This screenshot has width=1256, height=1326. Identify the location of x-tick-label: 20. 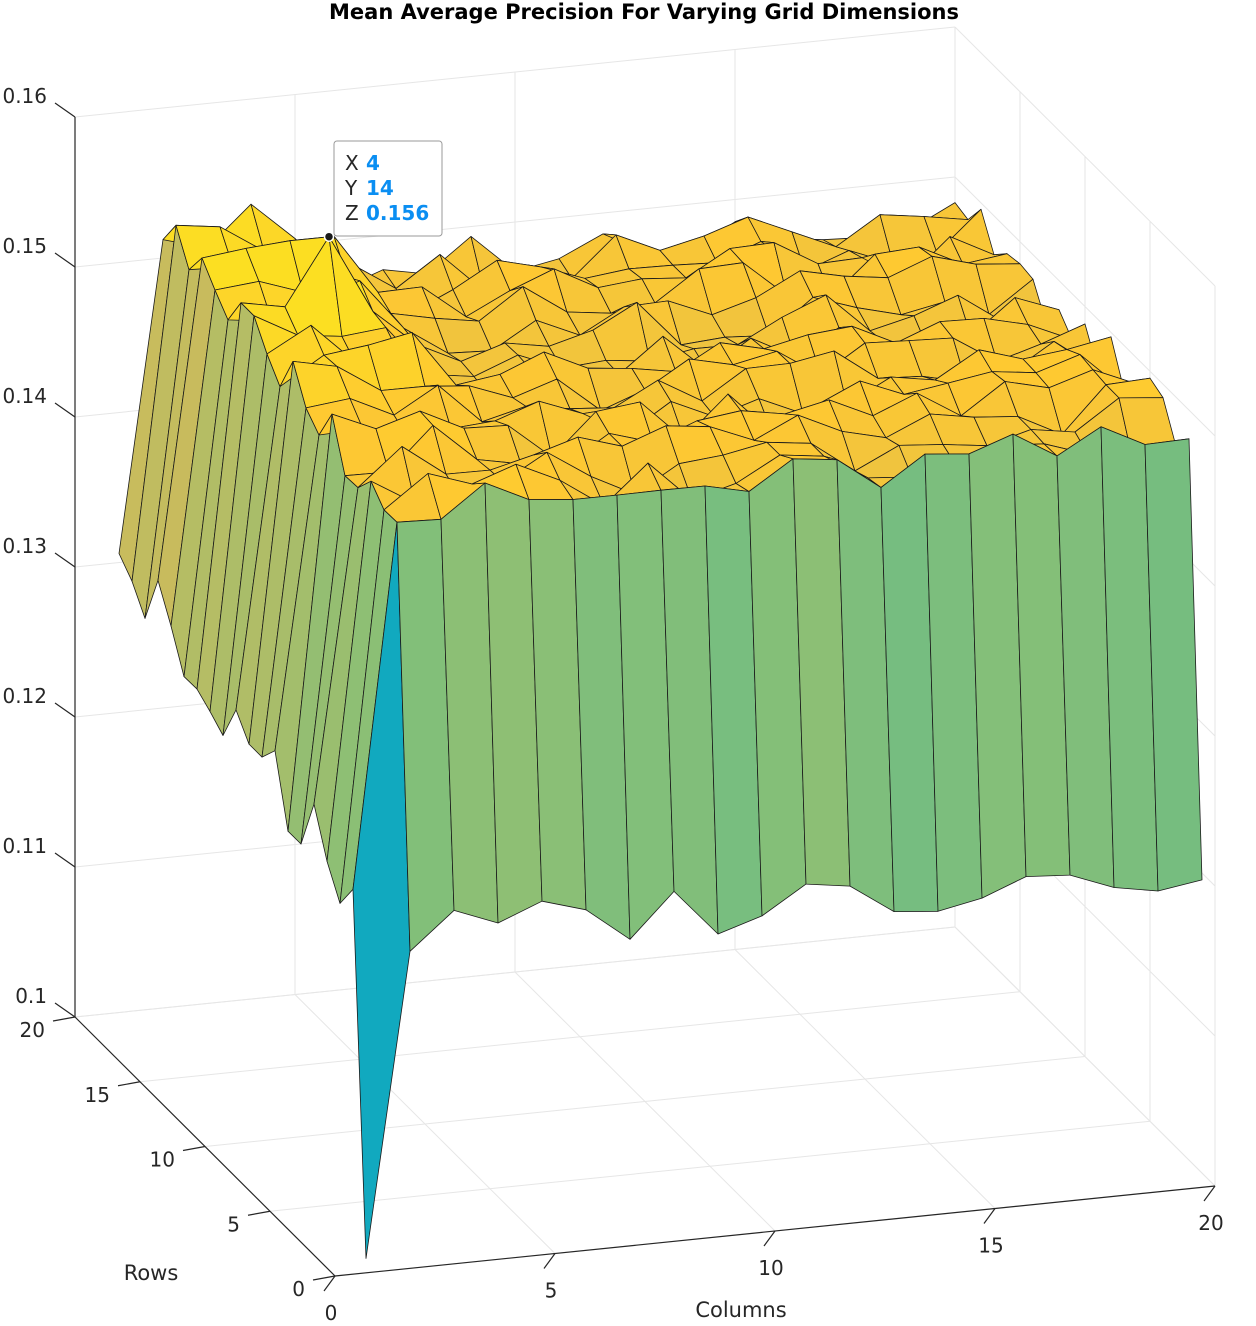
(1210, 1223).